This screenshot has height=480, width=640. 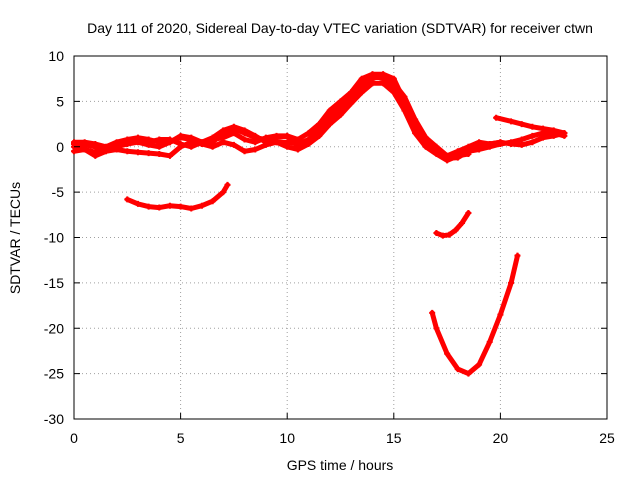 I want to click on x-tick-label: 25, so click(x=607, y=438).